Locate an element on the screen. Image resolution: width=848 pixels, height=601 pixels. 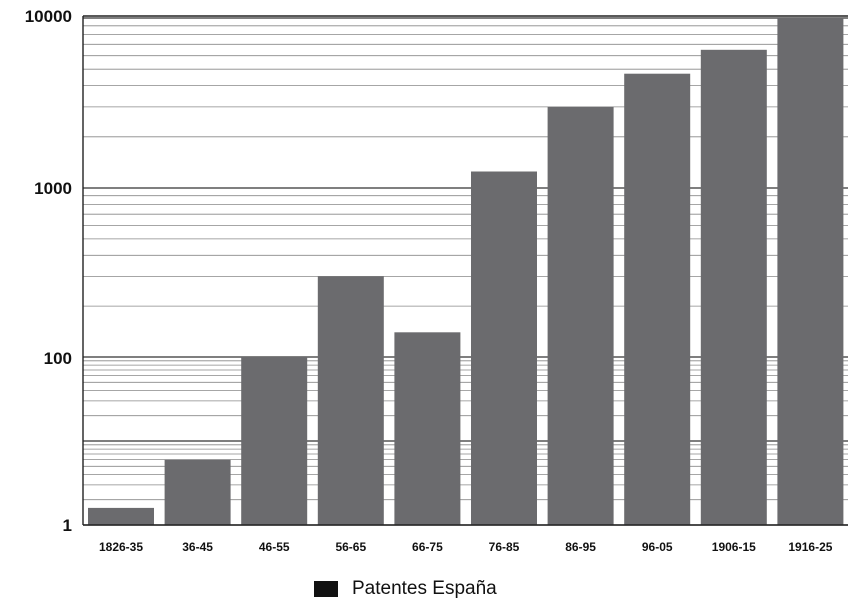
x-tick-label: 1906-15 is located at coordinates (734, 547).